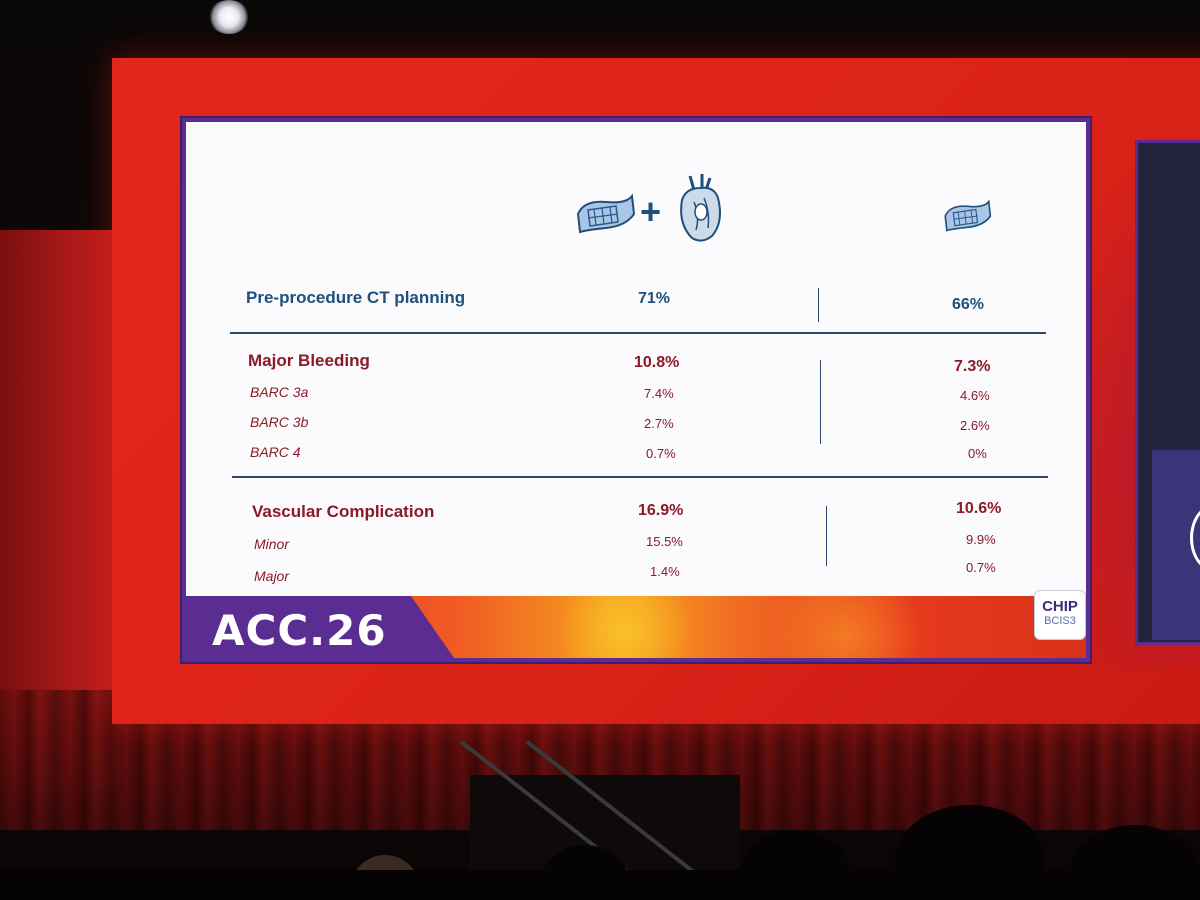 This screenshot has width=1200, height=900. Describe the element at coordinates (272, 576) in the screenshot. I see `row-label-major: Major` at that location.